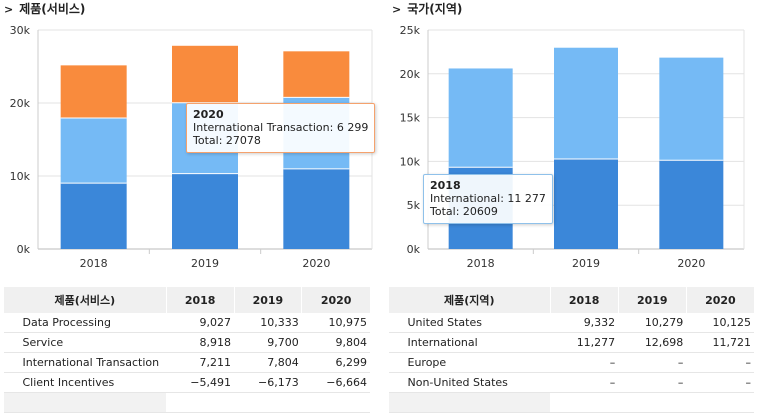  Describe the element at coordinates (410, 118) in the screenshot. I see `y-tick-label: 15k` at that location.